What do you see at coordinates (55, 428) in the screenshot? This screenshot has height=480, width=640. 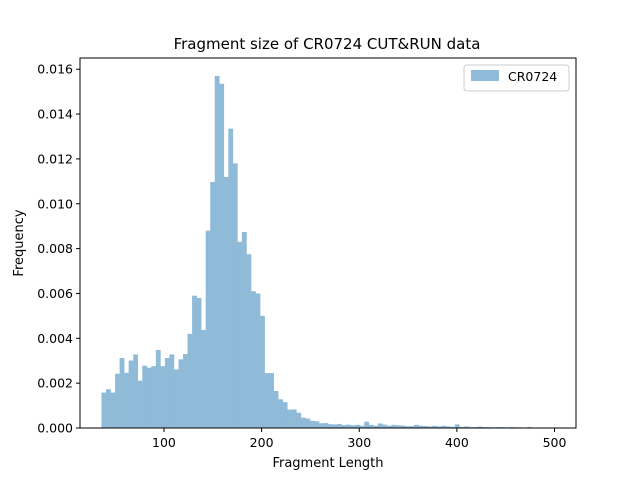 I see `y-tick-label: 0.000` at bounding box center [55, 428].